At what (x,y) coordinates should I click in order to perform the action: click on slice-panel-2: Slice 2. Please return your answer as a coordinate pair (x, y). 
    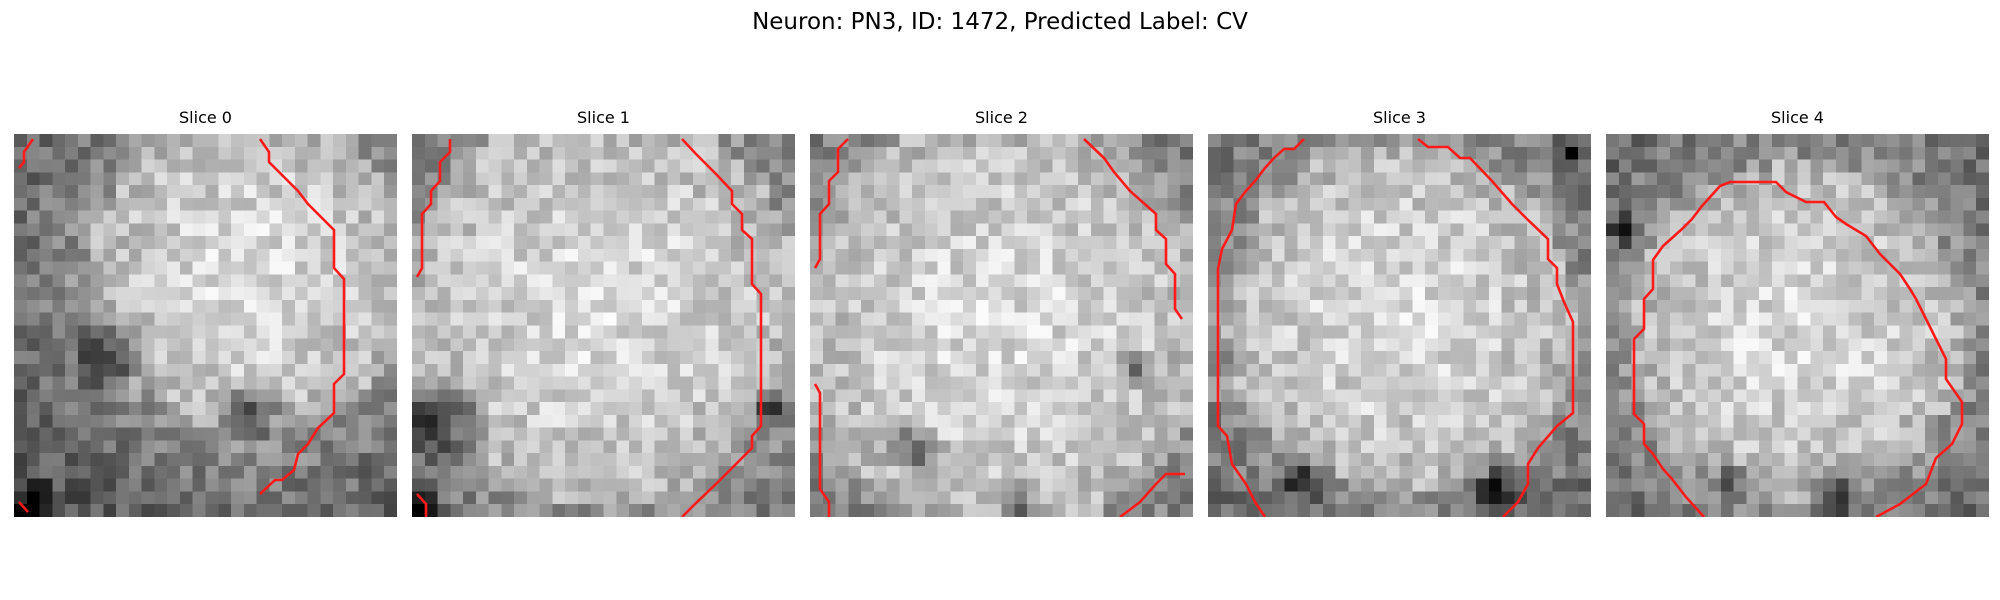
    Looking at the image, I should click on (1001, 312).